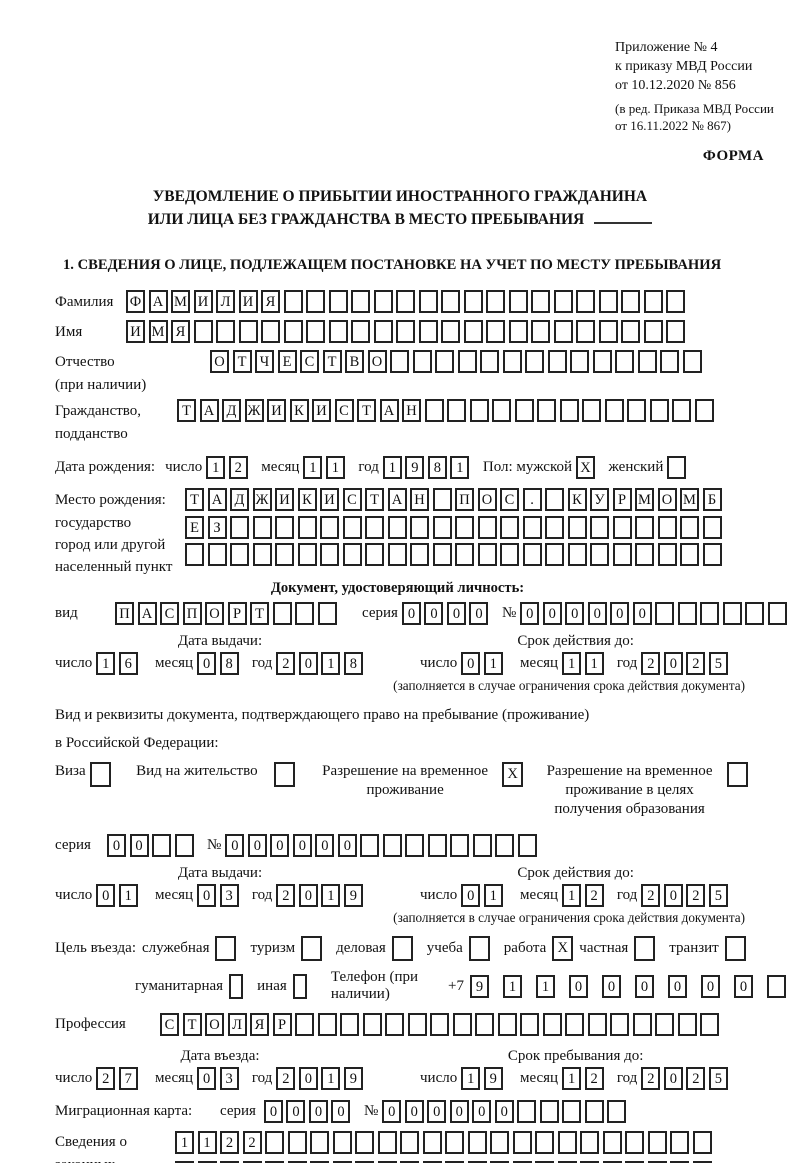  Describe the element at coordinates (312, 948) in the screenshot. I see `checkbox-tourism` at that location.